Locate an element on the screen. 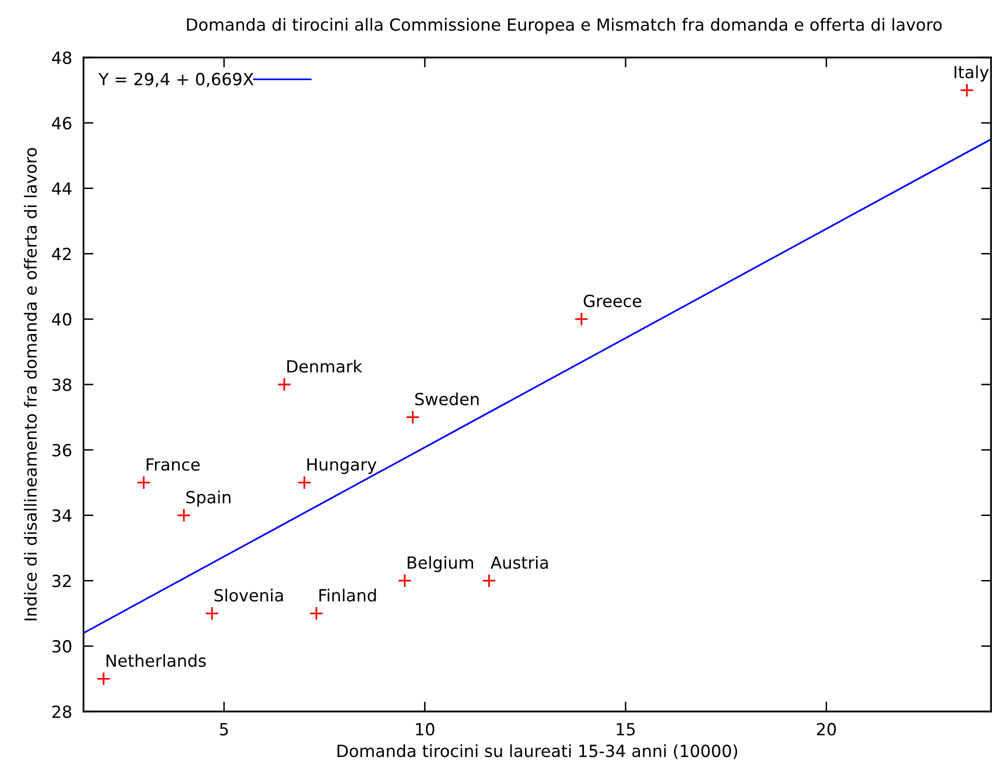 The width and height of the screenshot is (992, 773). y-tick-label: 48 is located at coordinates (62, 57).